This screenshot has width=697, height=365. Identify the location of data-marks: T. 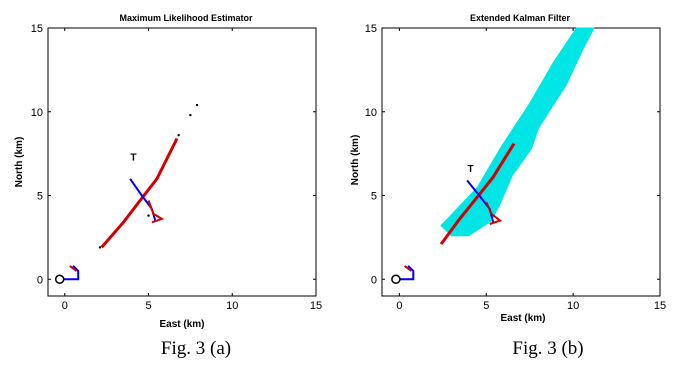
(126, 193).